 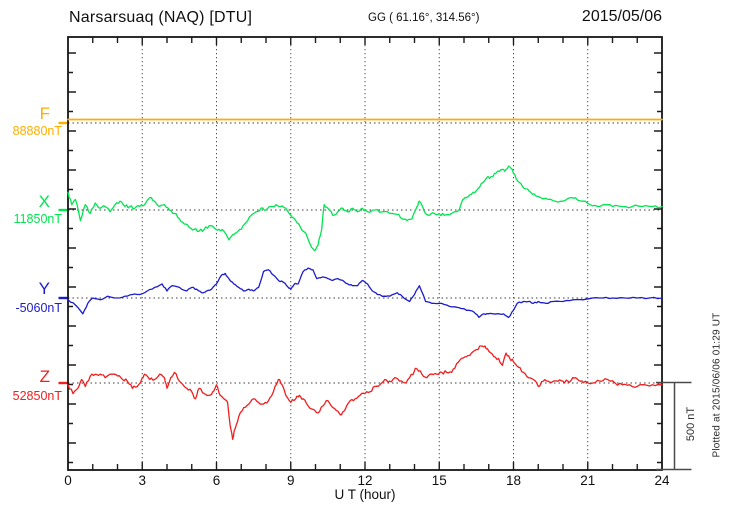 What do you see at coordinates (717, 385) in the screenshot?
I see `plotted-at-note: Plotted at 2015/06/06 01:29 UT` at bounding box center [717, 385].